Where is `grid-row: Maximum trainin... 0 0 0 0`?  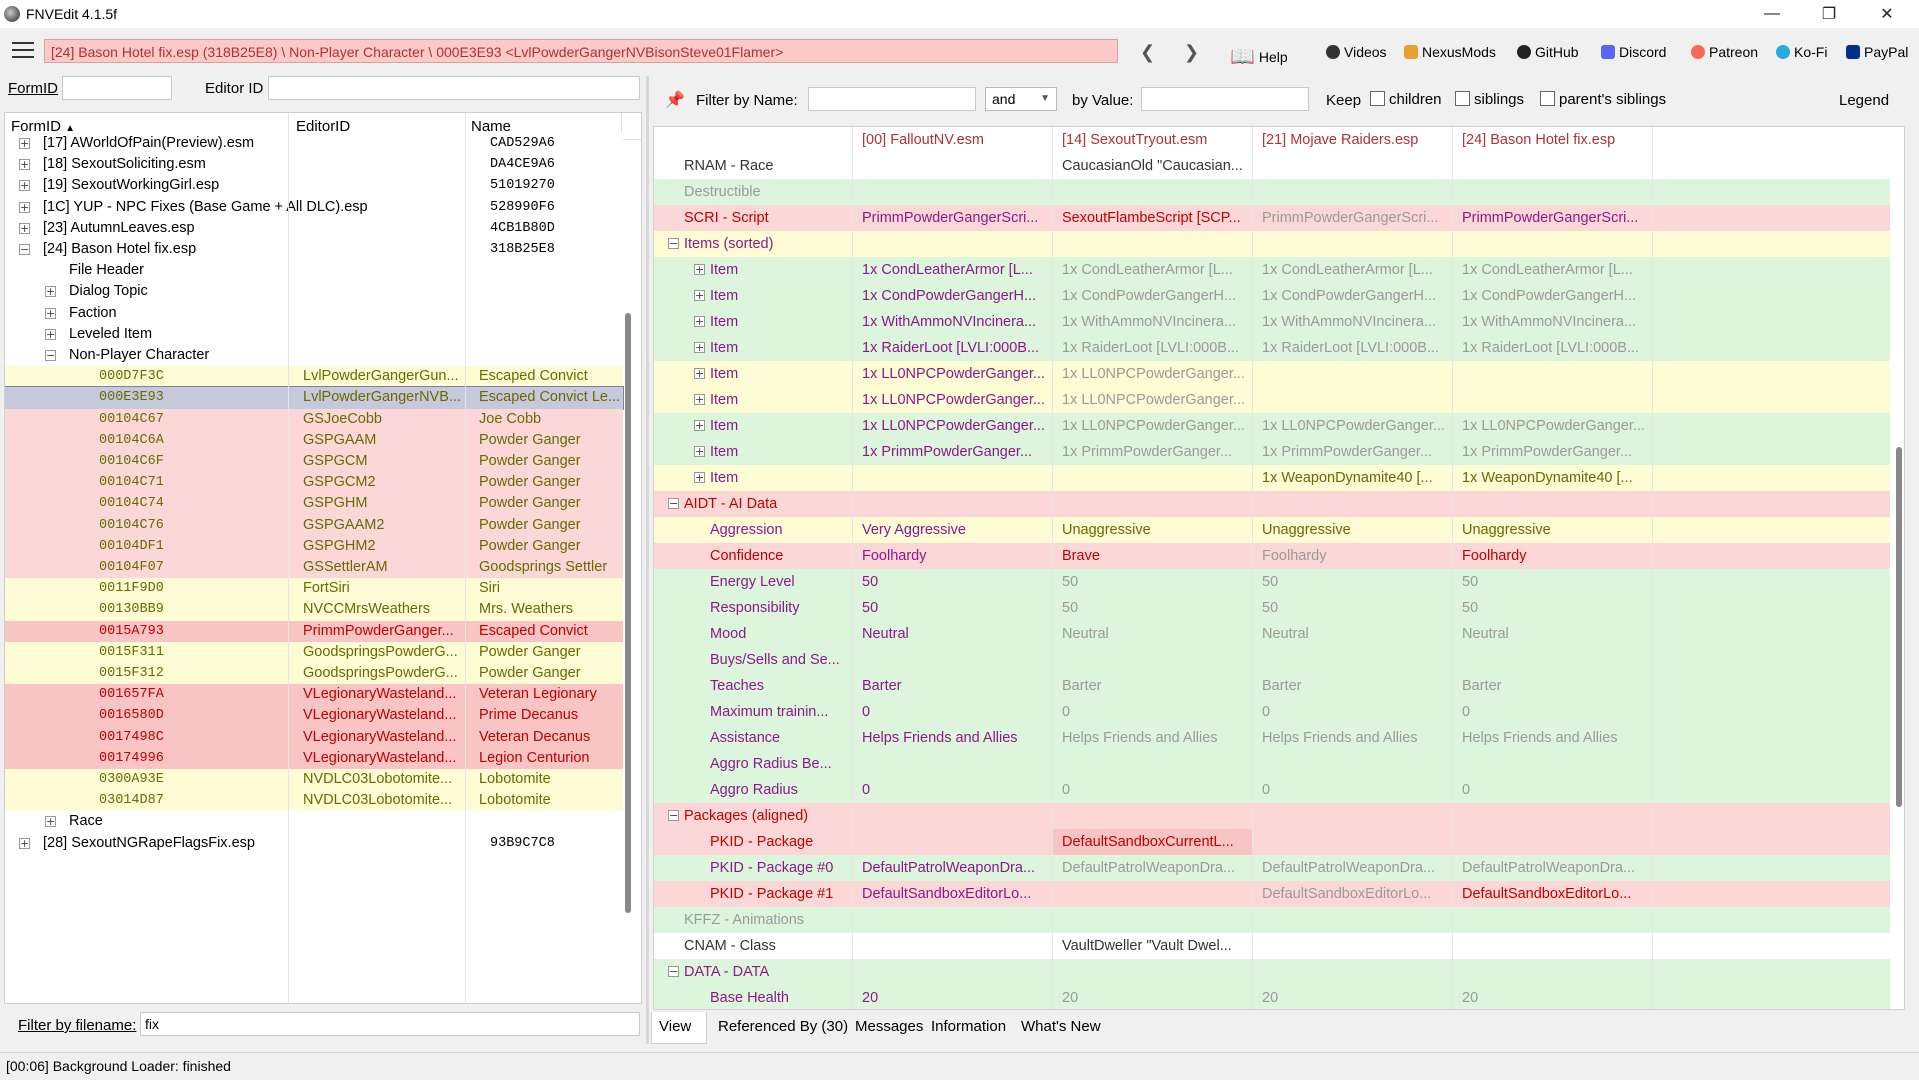 grid-row: Maximum trainin... 0 0 0 0 is located at coordinates (1272, 712).